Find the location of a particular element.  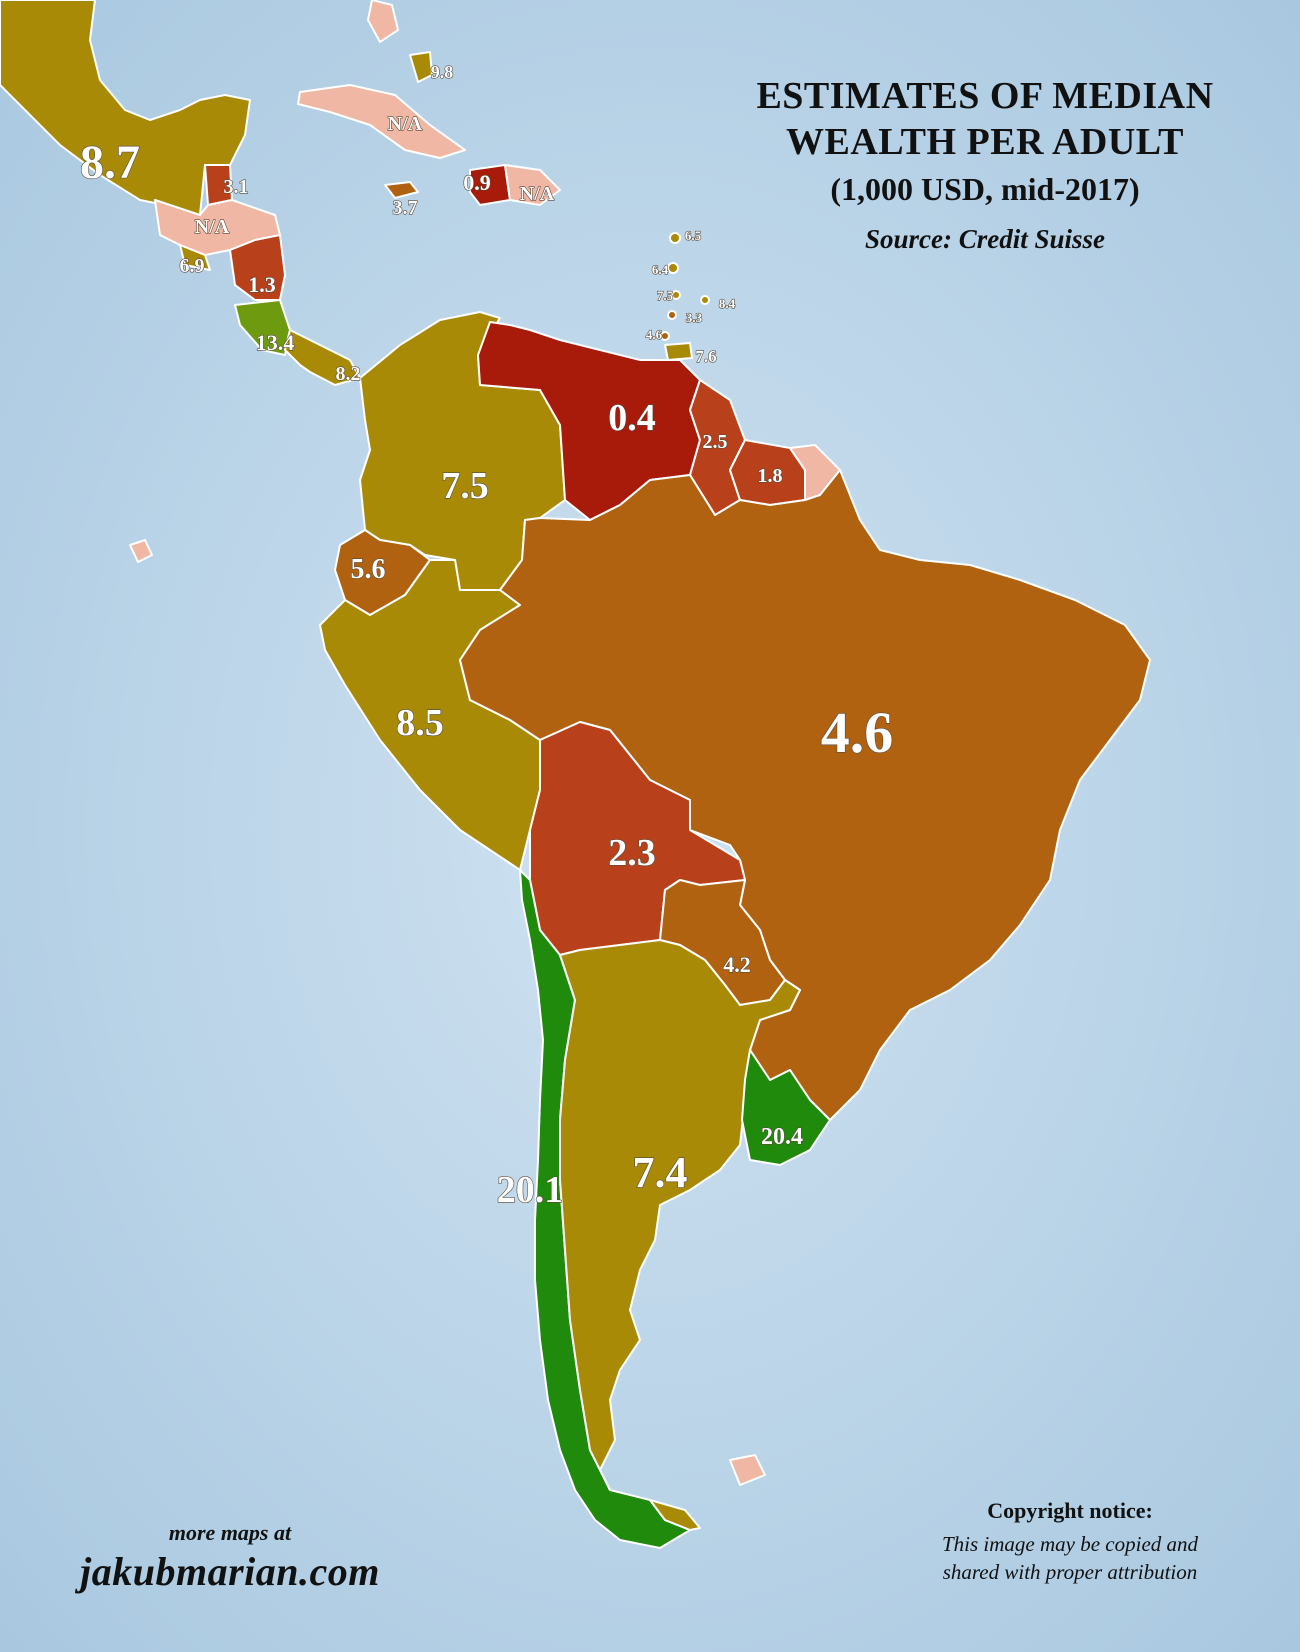

label-haiti: 0.9 is located at coordinates (477, 182).